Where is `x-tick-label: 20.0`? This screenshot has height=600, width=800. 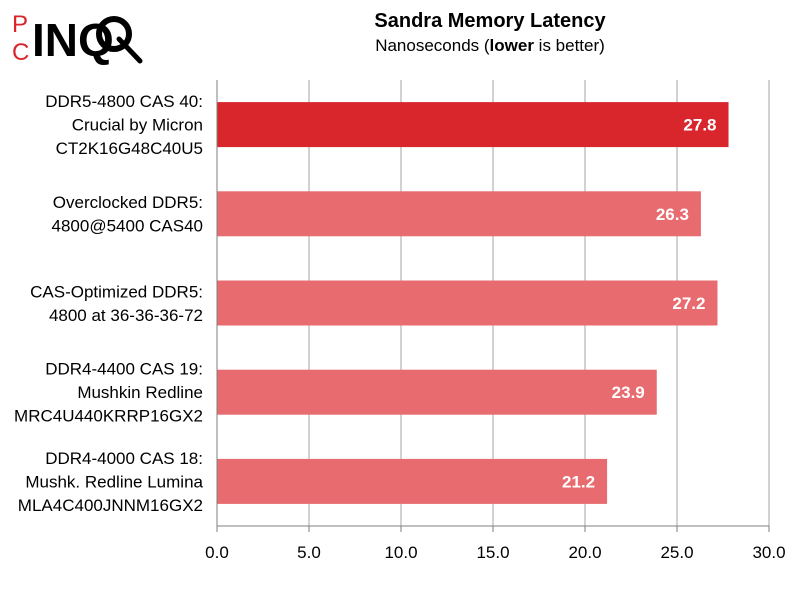
x-tick-label: 20.0 is located at coordinates (584, 552).